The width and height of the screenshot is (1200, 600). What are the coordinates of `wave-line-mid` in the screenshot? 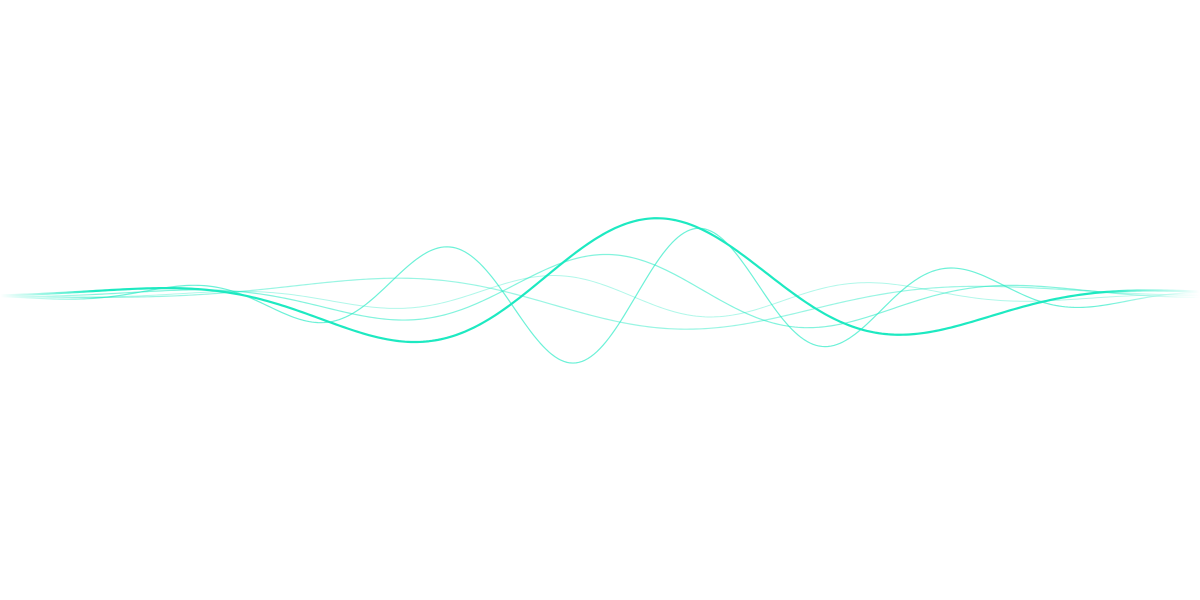 It's located at (600, 291).